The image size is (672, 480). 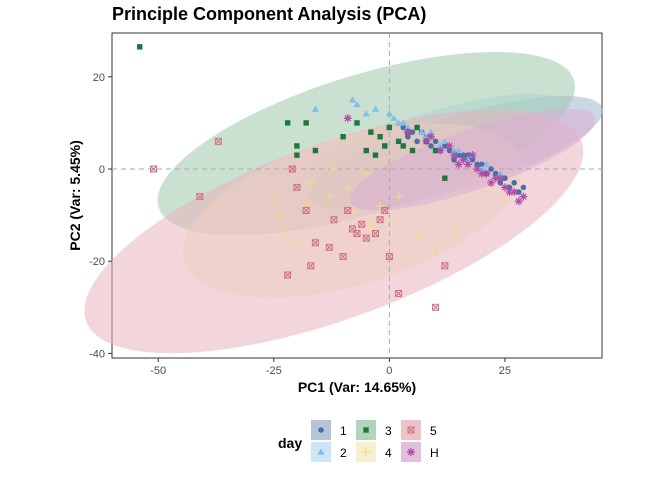 I want to click on x-tick-label: 25, so click(x=505, y=371).